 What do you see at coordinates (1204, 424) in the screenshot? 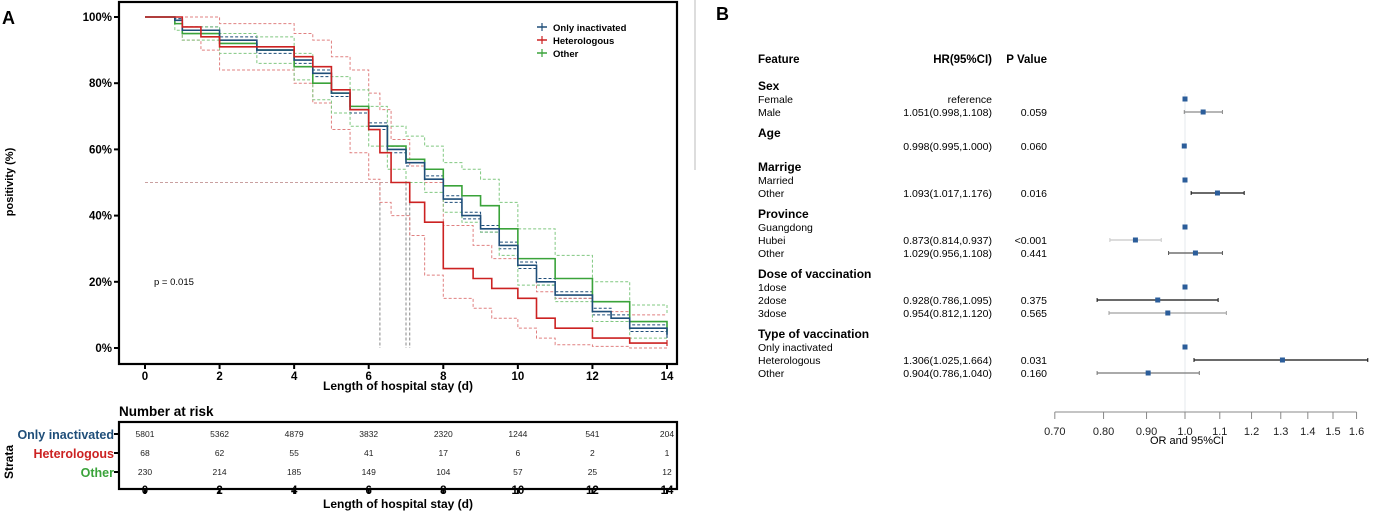
I see `forest-x-axis: 0.70 0.80 0.90 1.0 1.1 1.2 1.3 1.4 1.5 1.6` at bounding box center [1204, 424].